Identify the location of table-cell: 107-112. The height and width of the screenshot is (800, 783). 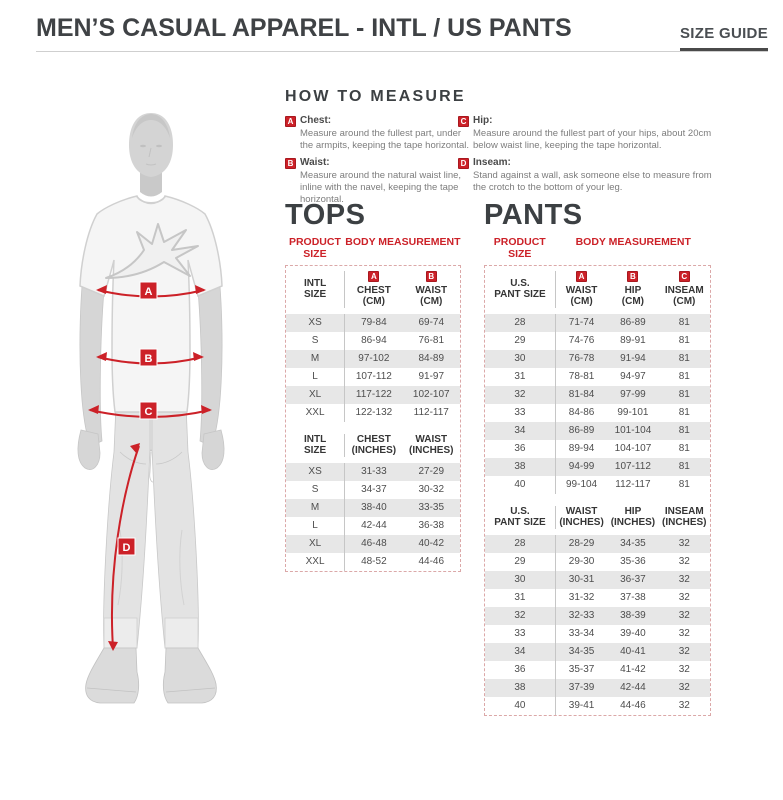
(632, 466).